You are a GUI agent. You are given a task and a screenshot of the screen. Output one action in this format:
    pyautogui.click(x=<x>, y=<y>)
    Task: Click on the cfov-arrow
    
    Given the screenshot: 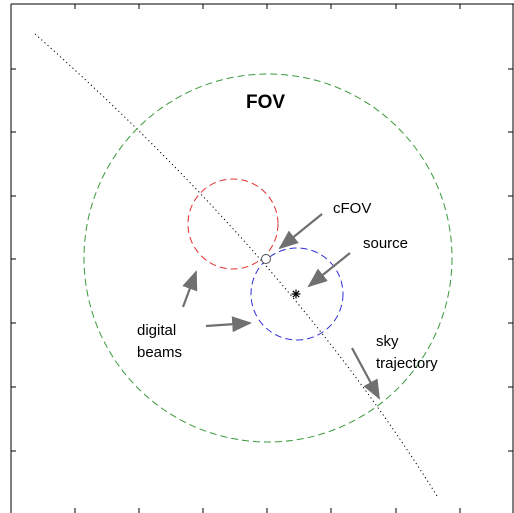 What is the action you would take?
    pyautogui.click(x=300, y=231)
    